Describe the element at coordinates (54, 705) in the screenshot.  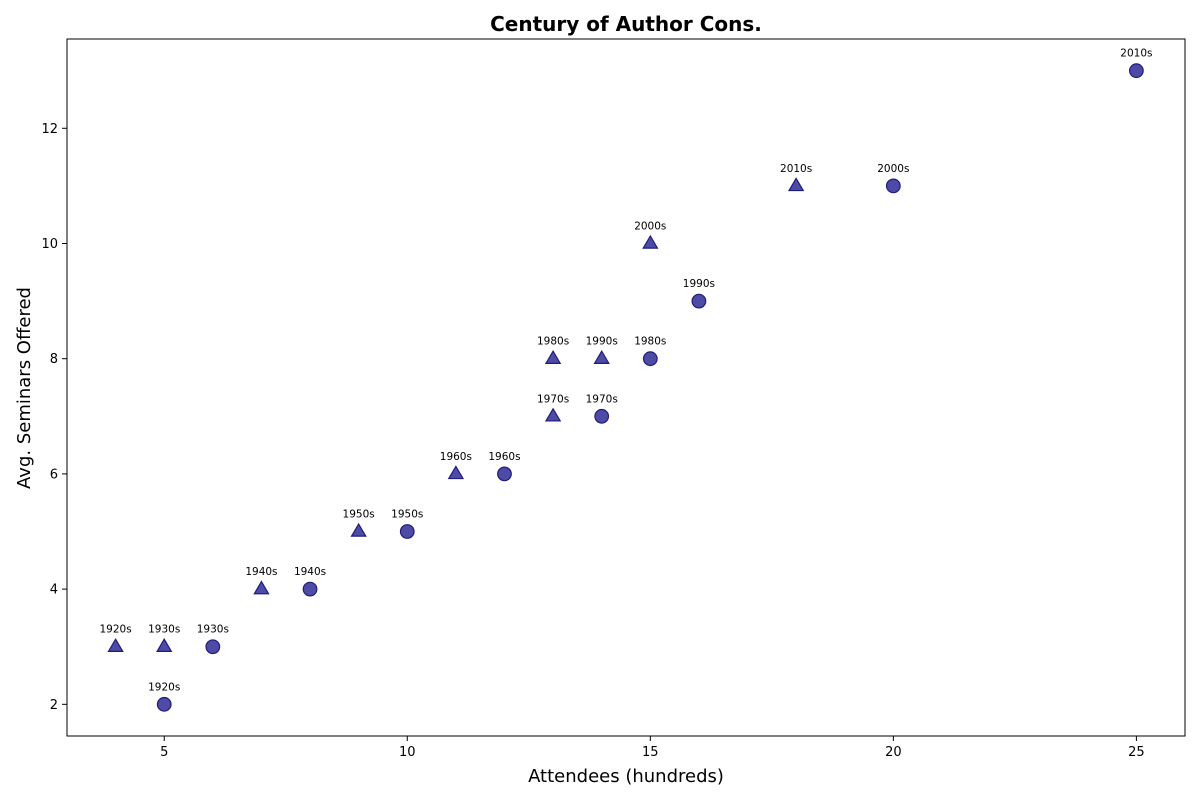
I see `y-tick-label: 2` at that location.